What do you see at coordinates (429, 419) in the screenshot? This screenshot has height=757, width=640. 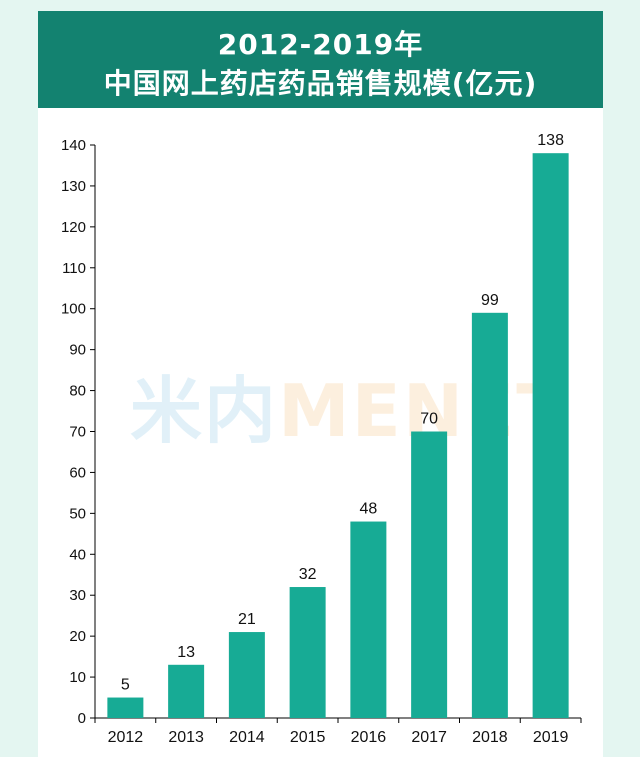 I see `data-label: 70` at bounding box center [429, 419].